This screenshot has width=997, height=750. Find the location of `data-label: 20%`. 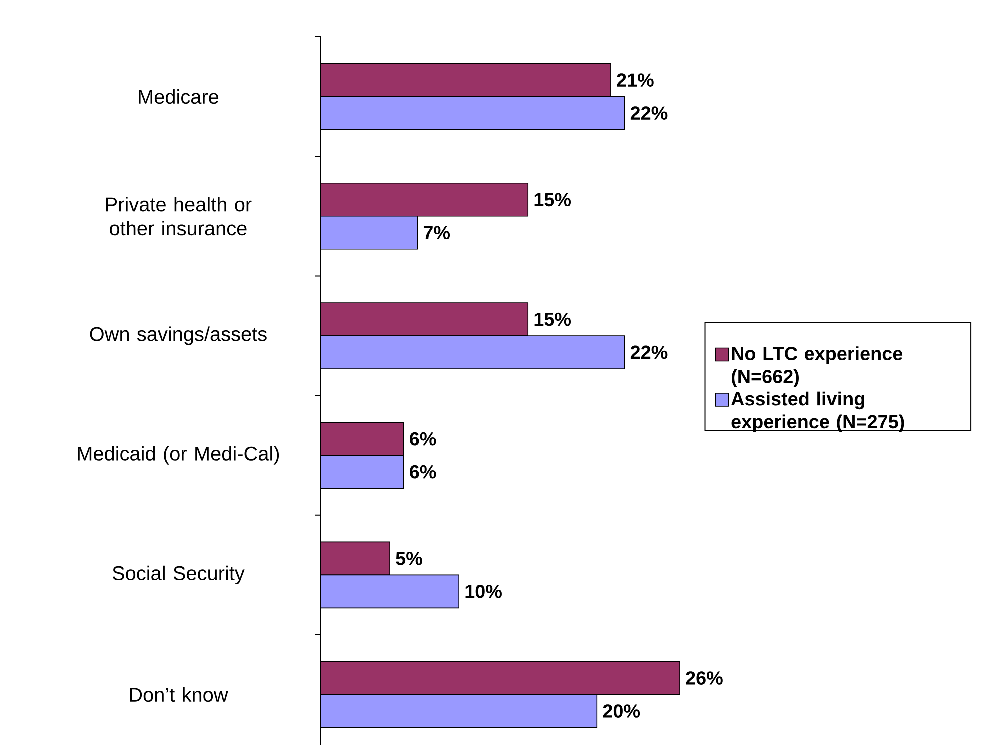

data-label: 20% is located at coordinates (621, 711).